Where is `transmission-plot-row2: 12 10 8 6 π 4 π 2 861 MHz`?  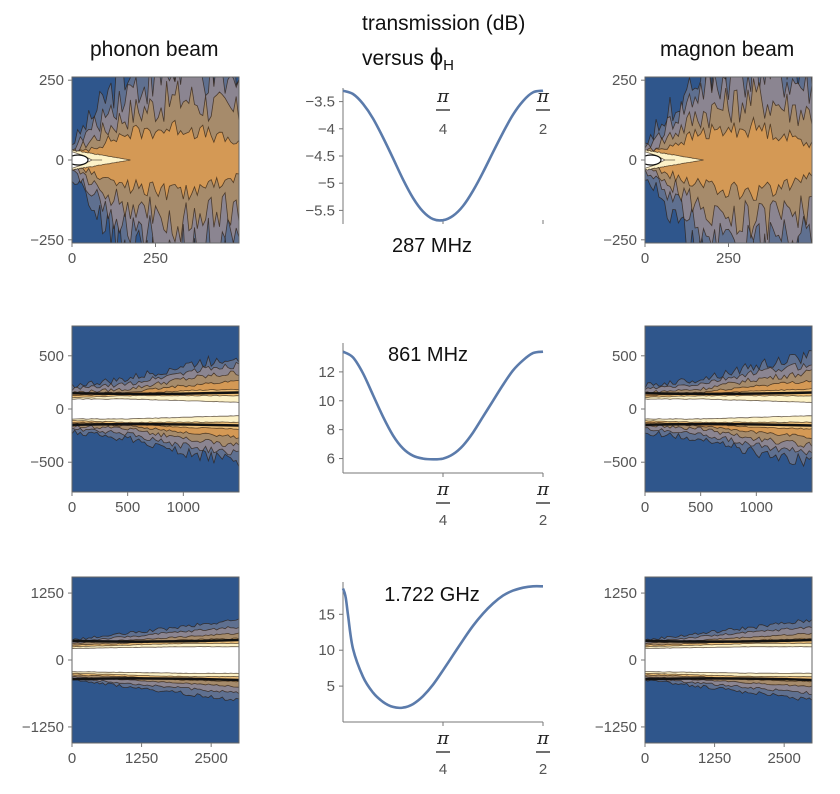 transmission-plot-row2: 12 10 8 6 π 4 π 2 861 MHz is located at coordinates (434, 436).